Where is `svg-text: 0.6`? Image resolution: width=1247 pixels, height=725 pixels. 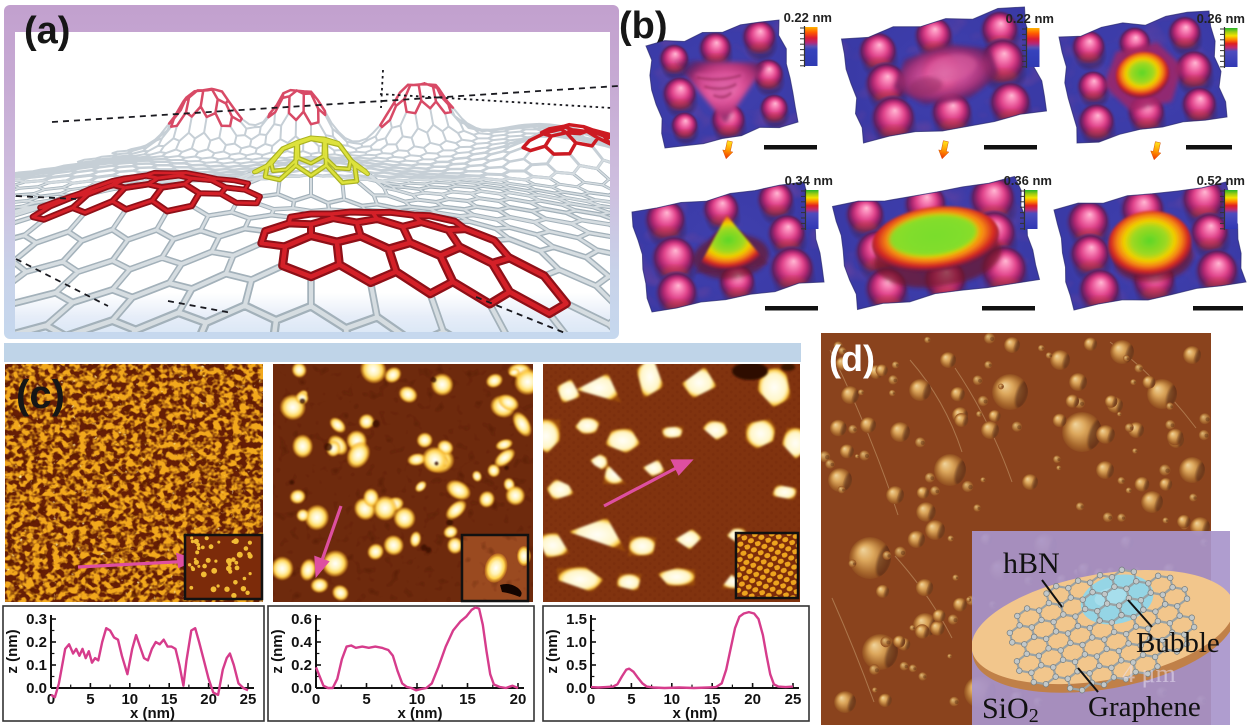 svg-text: 0.6 is located at coordinates (301, 619).